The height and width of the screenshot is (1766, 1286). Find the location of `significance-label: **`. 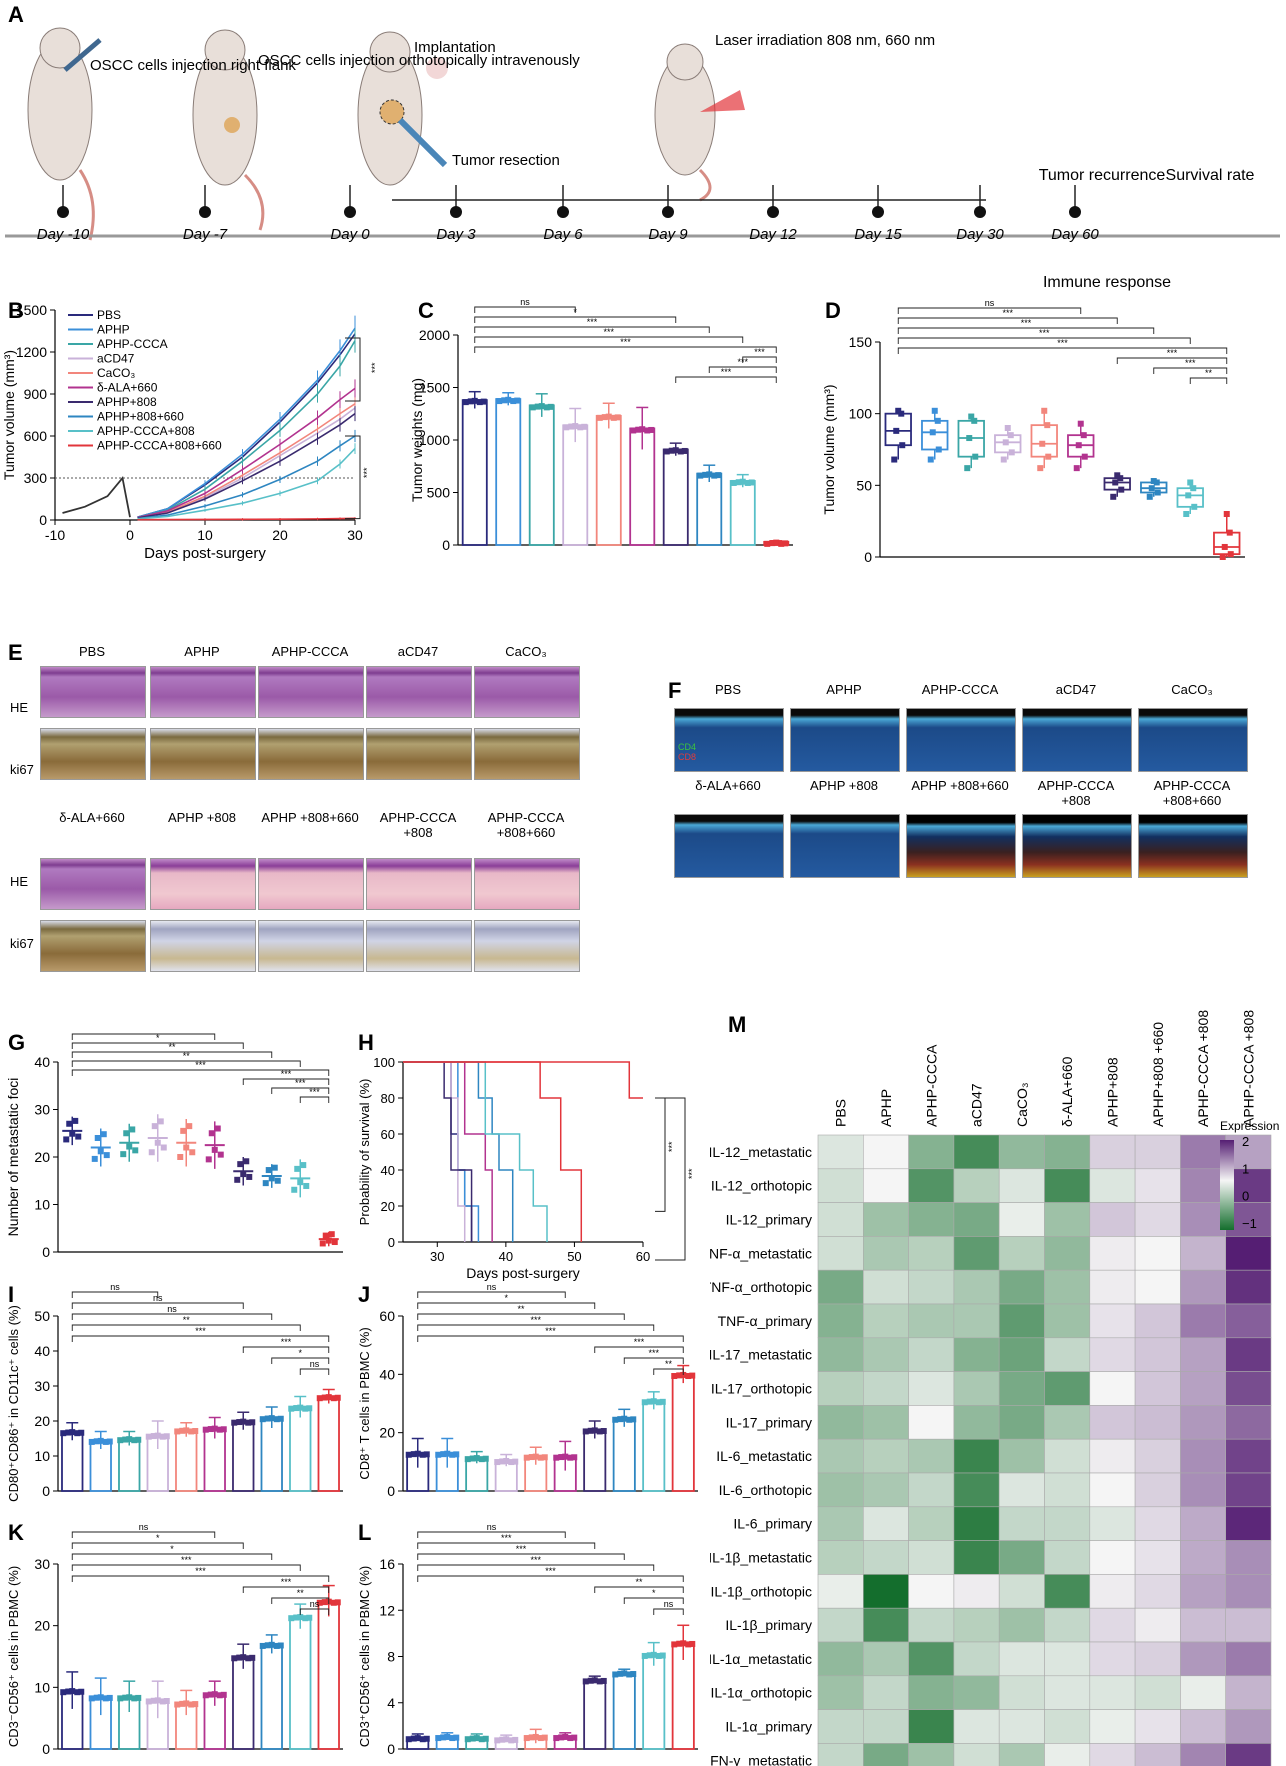

significance-label: ** is located at coordinates (521, 1309).